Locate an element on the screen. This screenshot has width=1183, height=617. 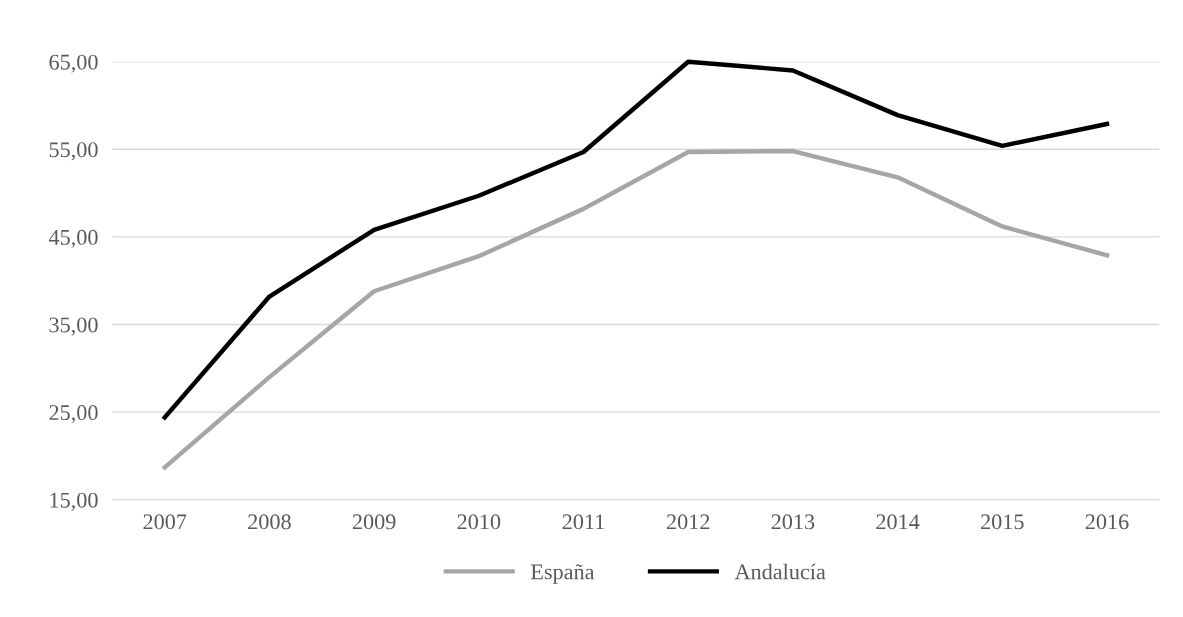
y-tick-label: 45,00 is located at coordinates (73, 239).